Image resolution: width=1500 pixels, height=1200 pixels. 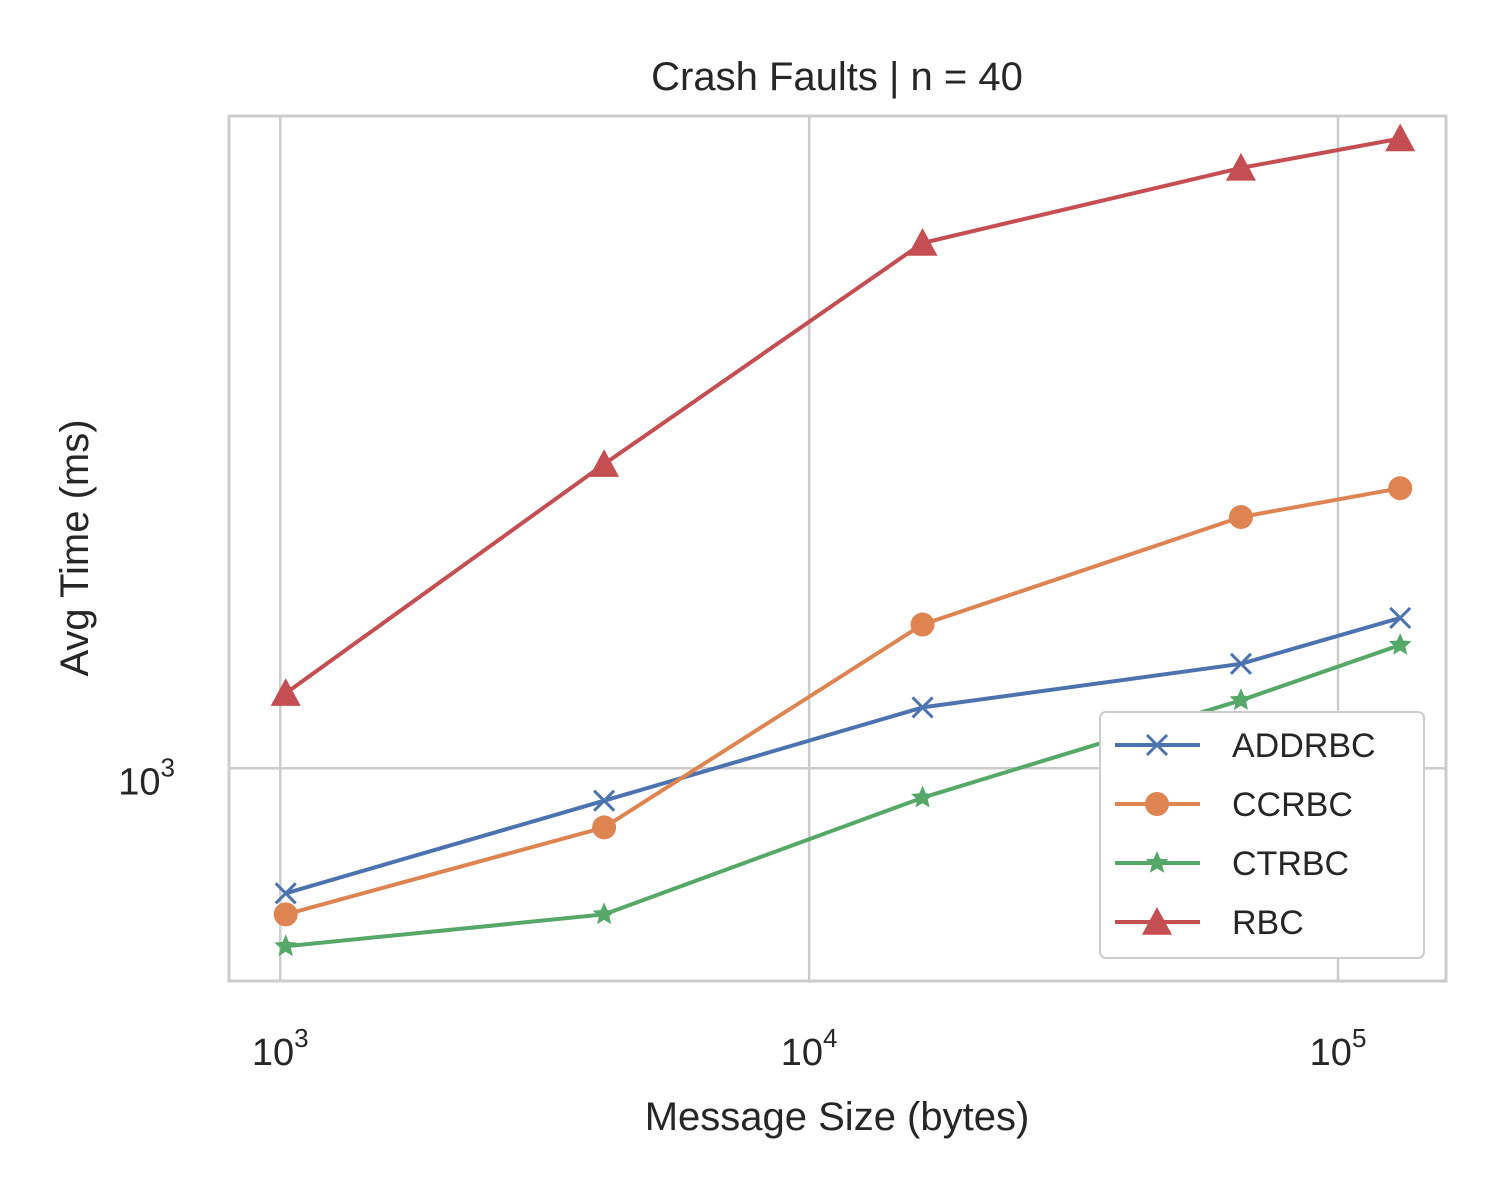 I want to click on x-tick-label: 10⁵, so click(x=1338, y=1048).